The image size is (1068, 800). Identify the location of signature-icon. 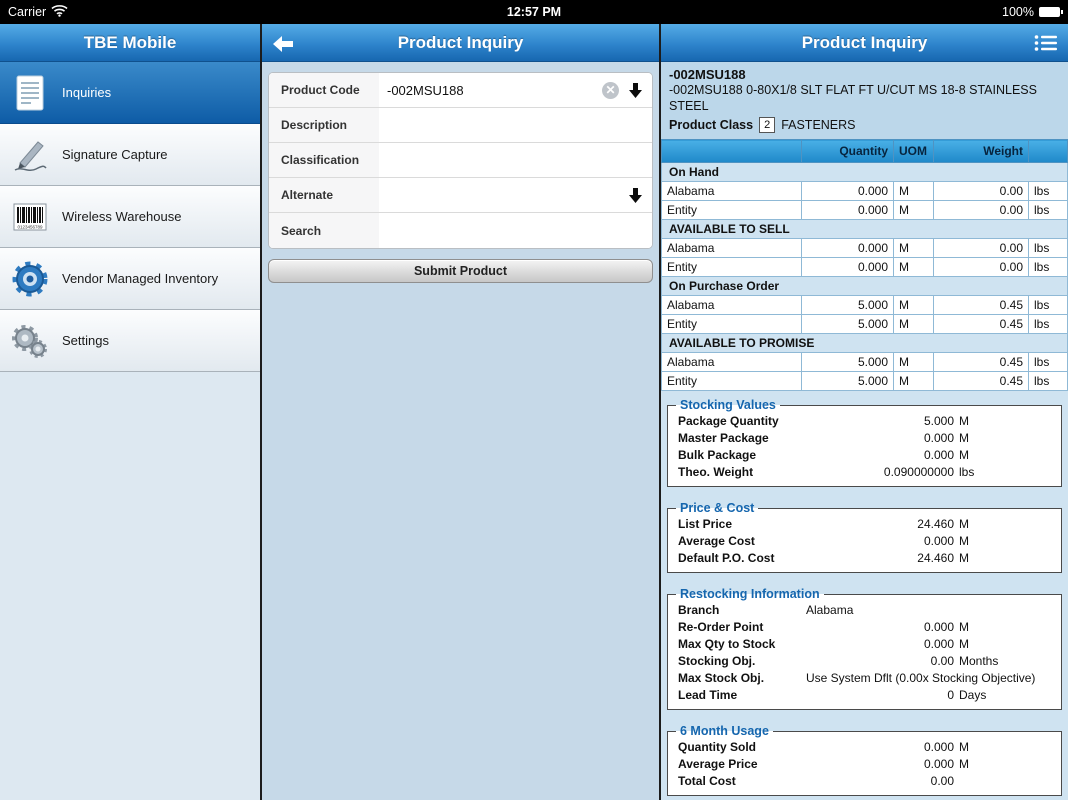
(30, 155).